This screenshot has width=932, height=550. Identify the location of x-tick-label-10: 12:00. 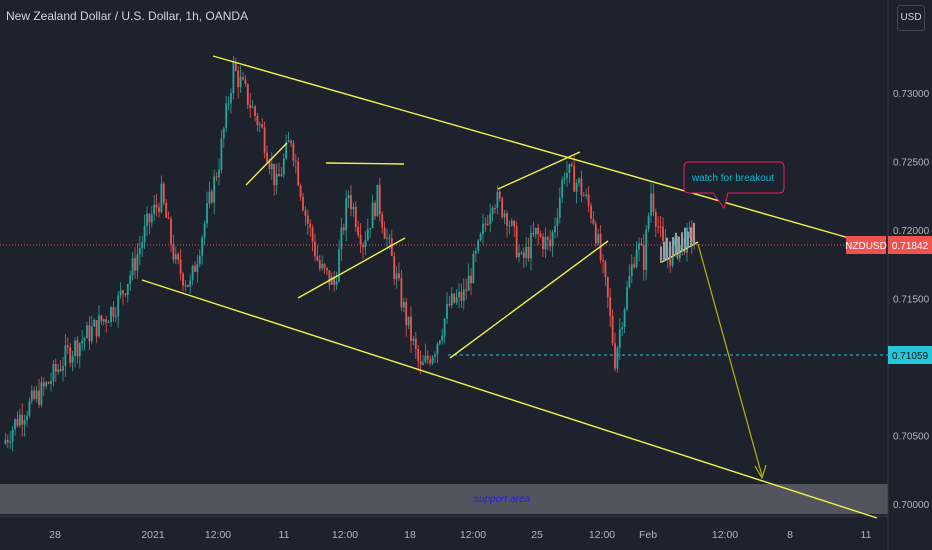
(725, 535).